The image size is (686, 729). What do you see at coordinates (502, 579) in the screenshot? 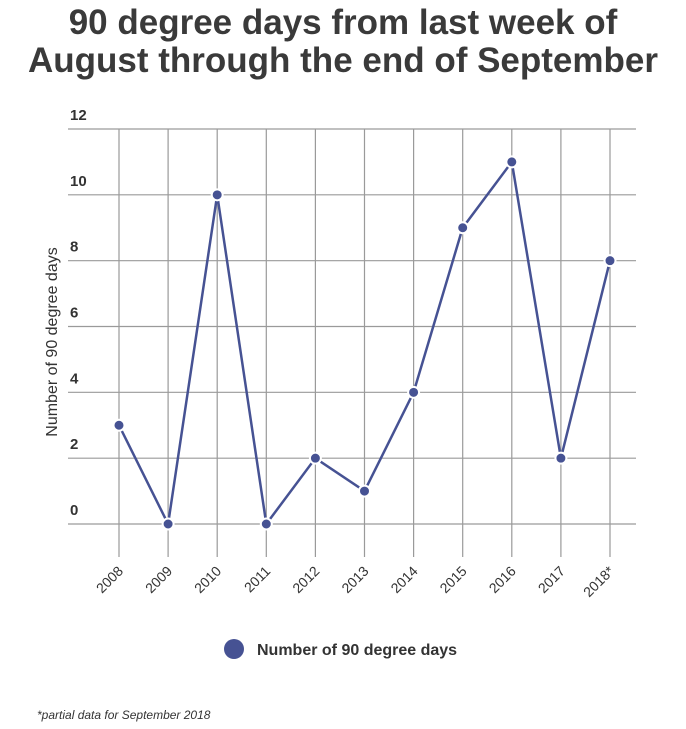
I see `x-tick-label: 2016` at bounding box center [502, 579].